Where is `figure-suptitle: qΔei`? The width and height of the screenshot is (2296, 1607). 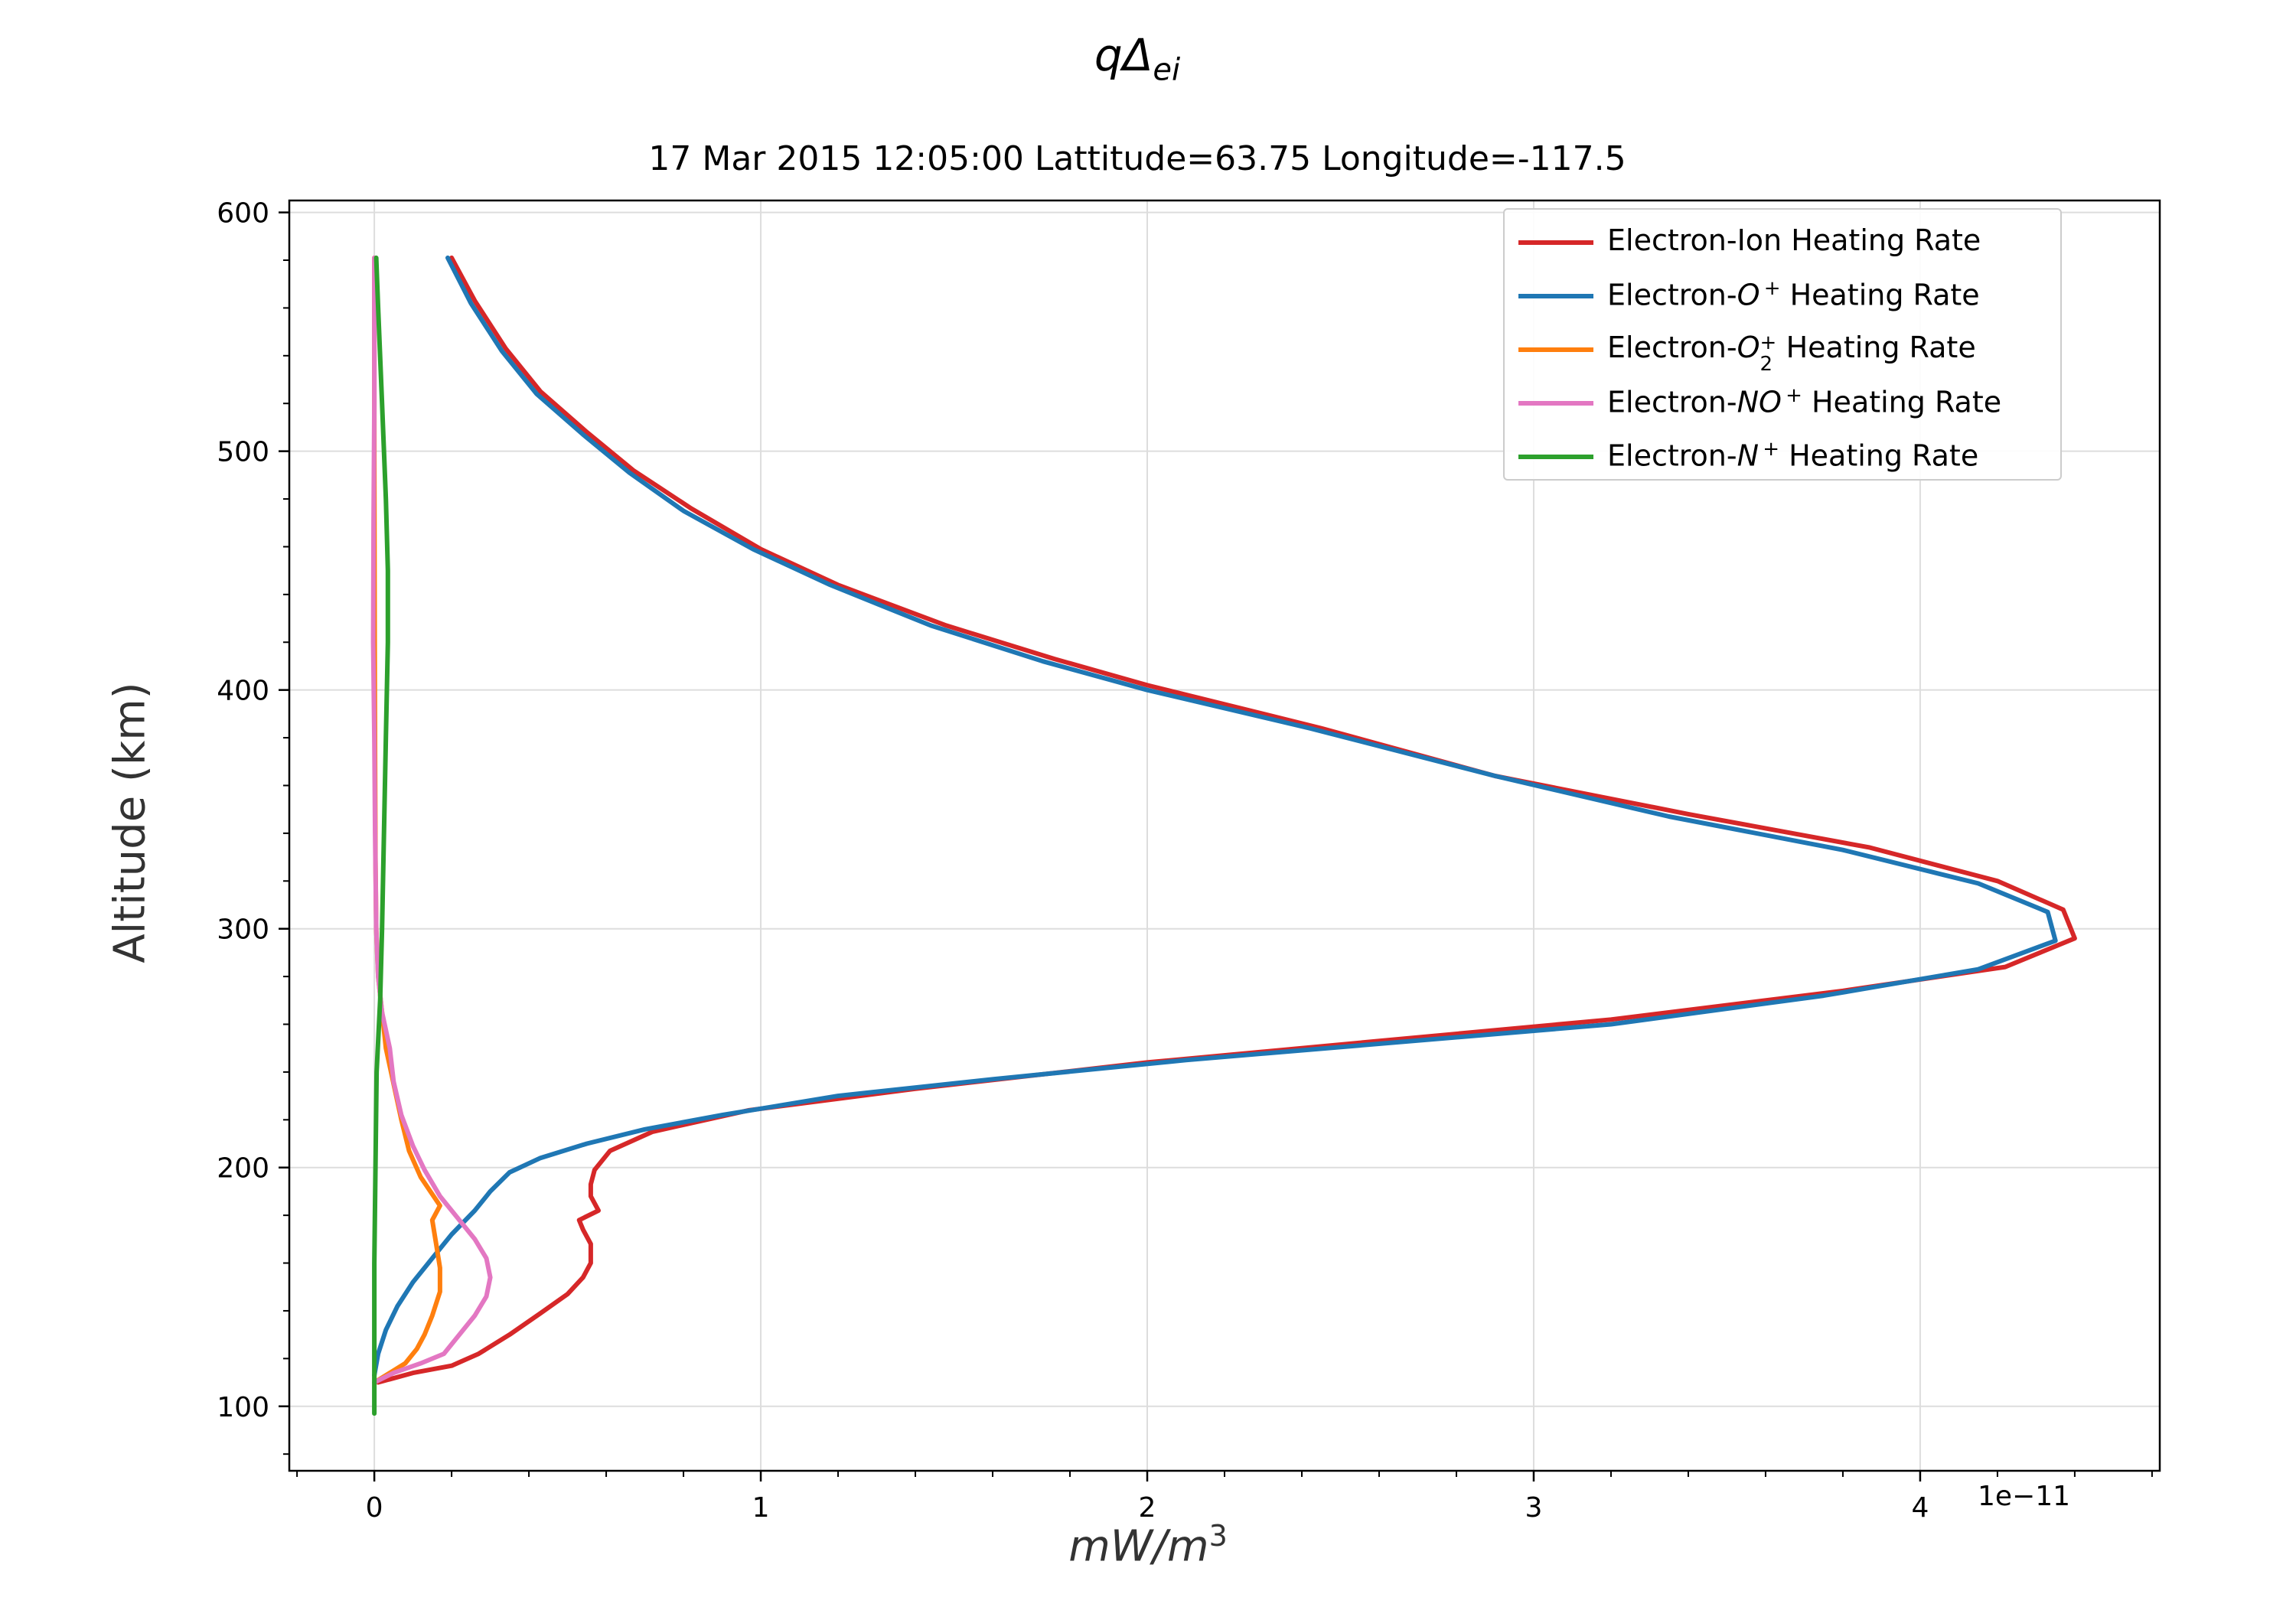 figure-suptitle: qΔei is located at coordinates (1137, 58).